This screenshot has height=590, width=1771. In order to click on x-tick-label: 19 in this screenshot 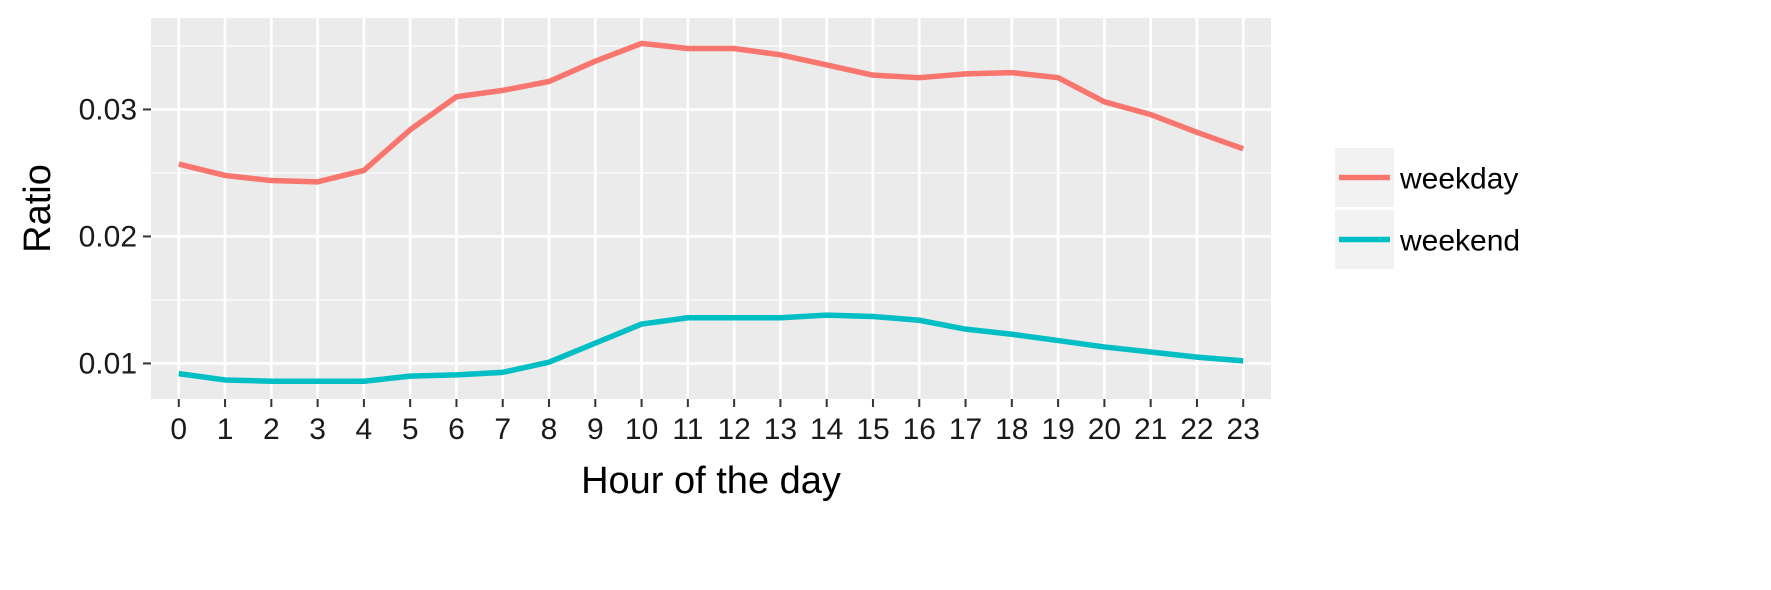, I will do `click(1057, 429)`.